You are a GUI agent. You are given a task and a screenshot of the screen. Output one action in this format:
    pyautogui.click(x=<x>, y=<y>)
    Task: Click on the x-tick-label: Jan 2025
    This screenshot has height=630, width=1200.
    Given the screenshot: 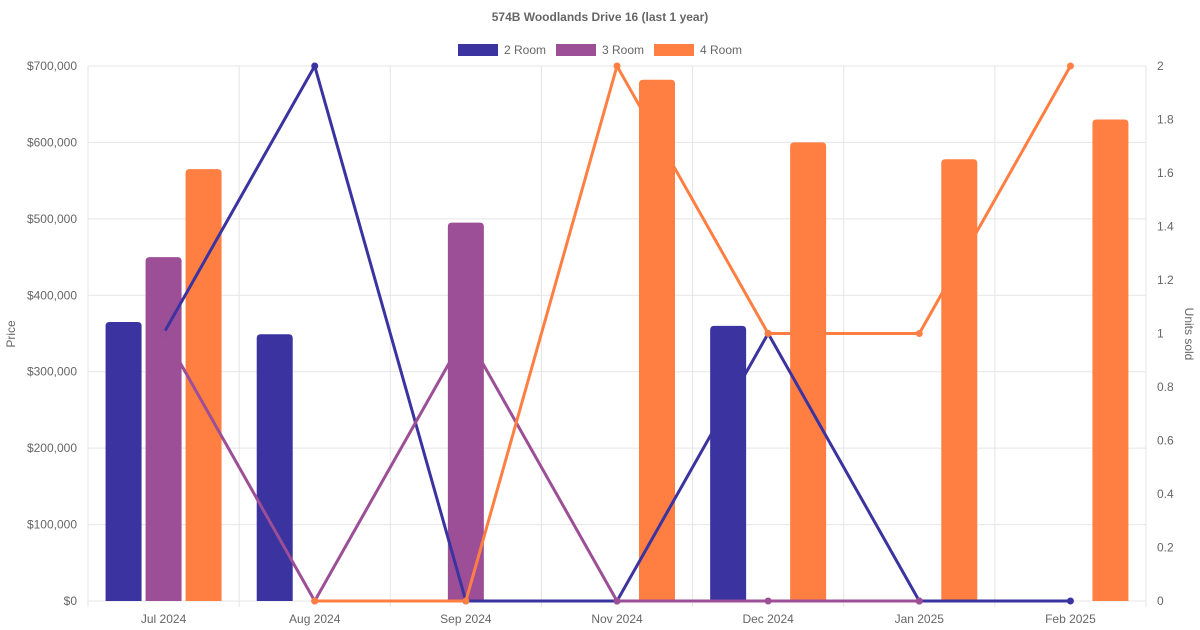 What is the action you would take?
    pyautogui.click(x=920, y=619)
    